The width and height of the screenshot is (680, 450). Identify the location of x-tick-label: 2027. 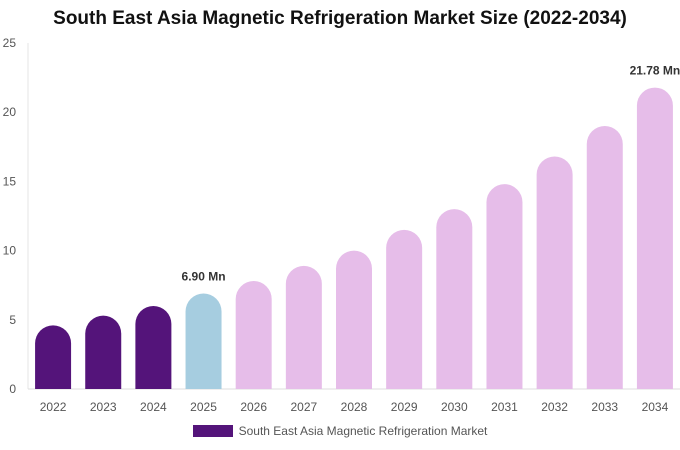
(303, 407).